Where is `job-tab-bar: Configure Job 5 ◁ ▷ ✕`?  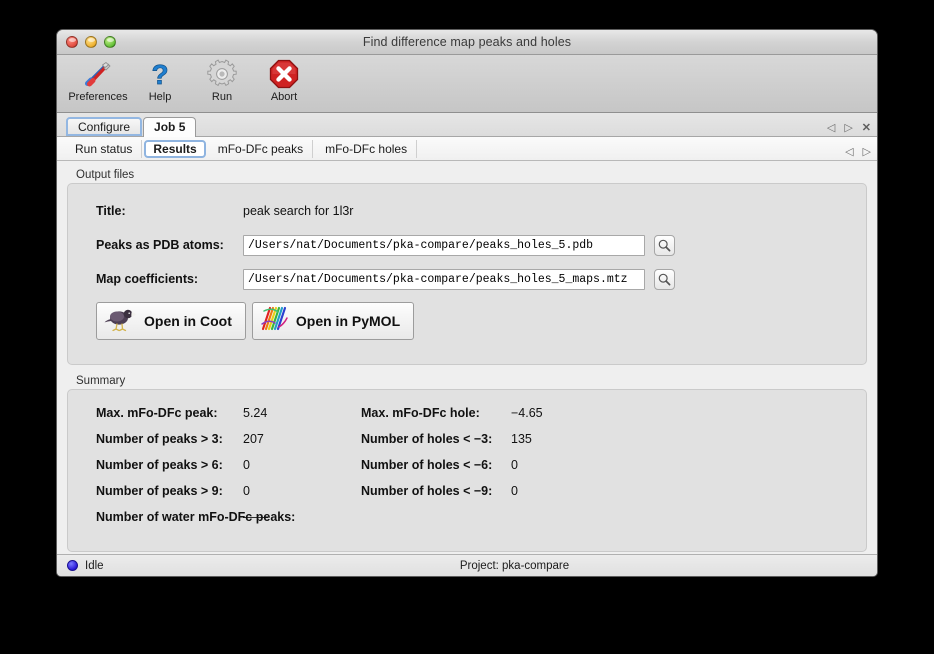
job-tab-bar: Configure Job 5 ◁ ▷ ✕ is located at coordinates (467, 125).